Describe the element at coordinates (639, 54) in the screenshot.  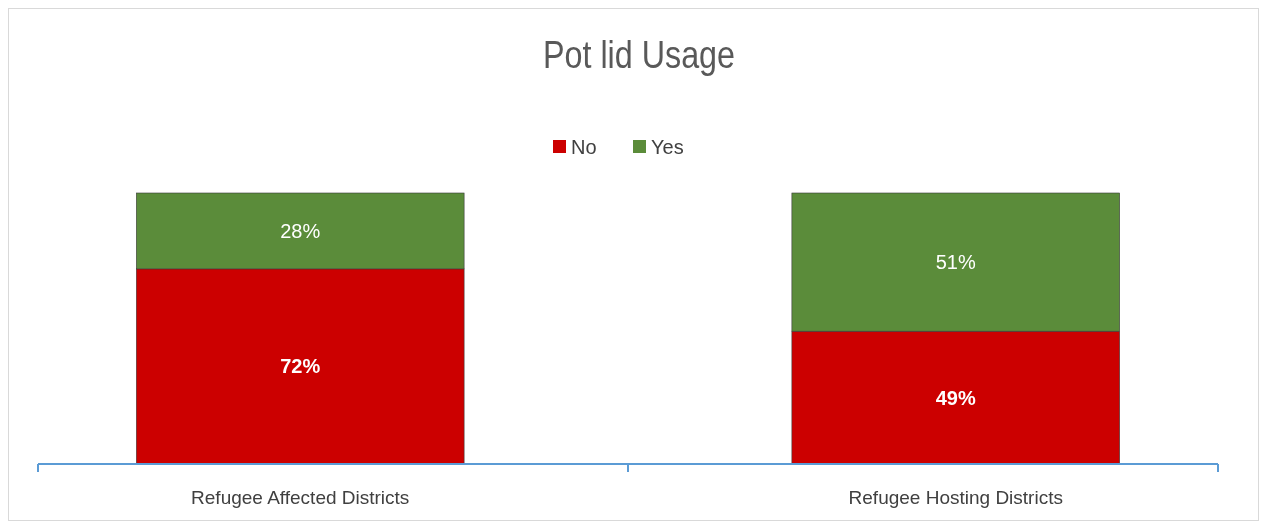
I see `chart-title: Pot lid Usage` at that location.